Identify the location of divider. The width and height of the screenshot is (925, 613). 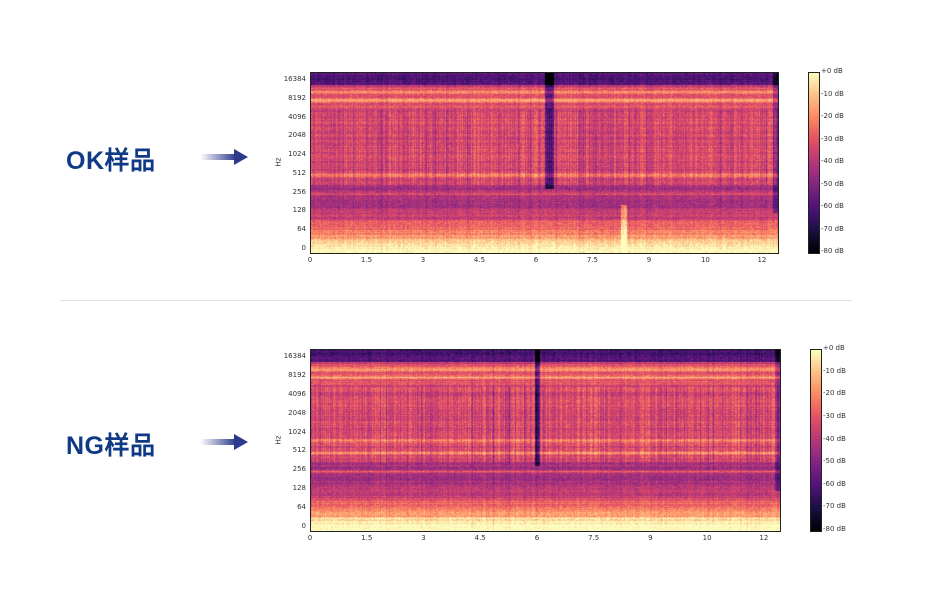
(456, 300).